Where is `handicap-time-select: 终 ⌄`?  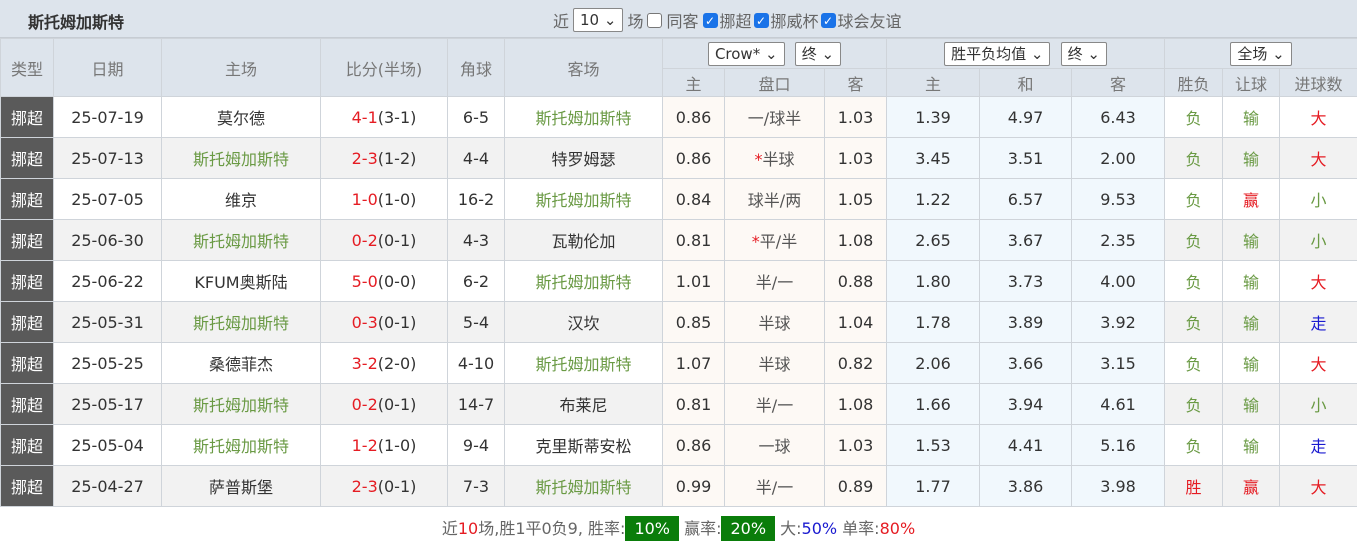
handicap-time-select: 终 ⌄ is located at coordinates (818, 53).